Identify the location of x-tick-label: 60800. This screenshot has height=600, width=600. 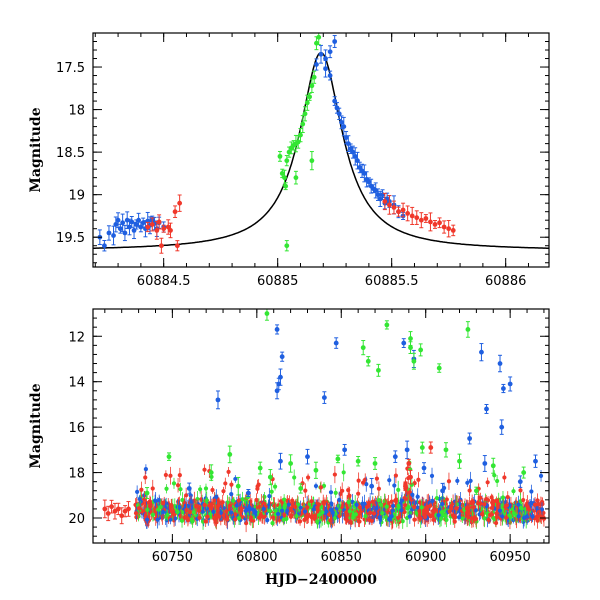
(256, 557).